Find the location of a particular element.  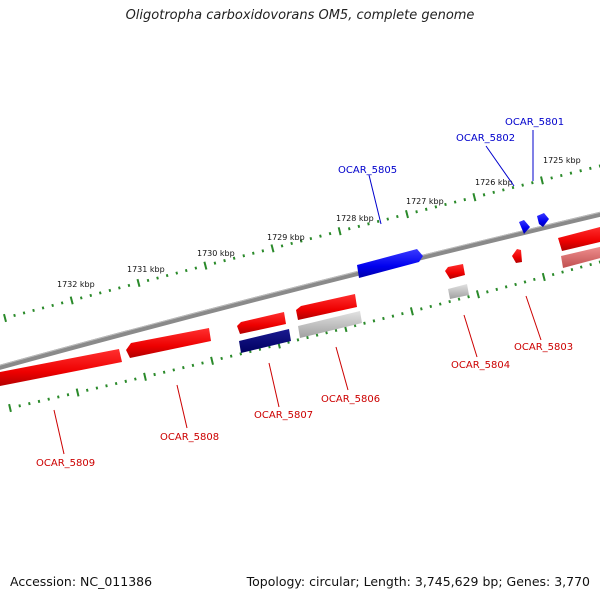

accession-text: Accession: NC_011386 is located at coordinates (81, 581).